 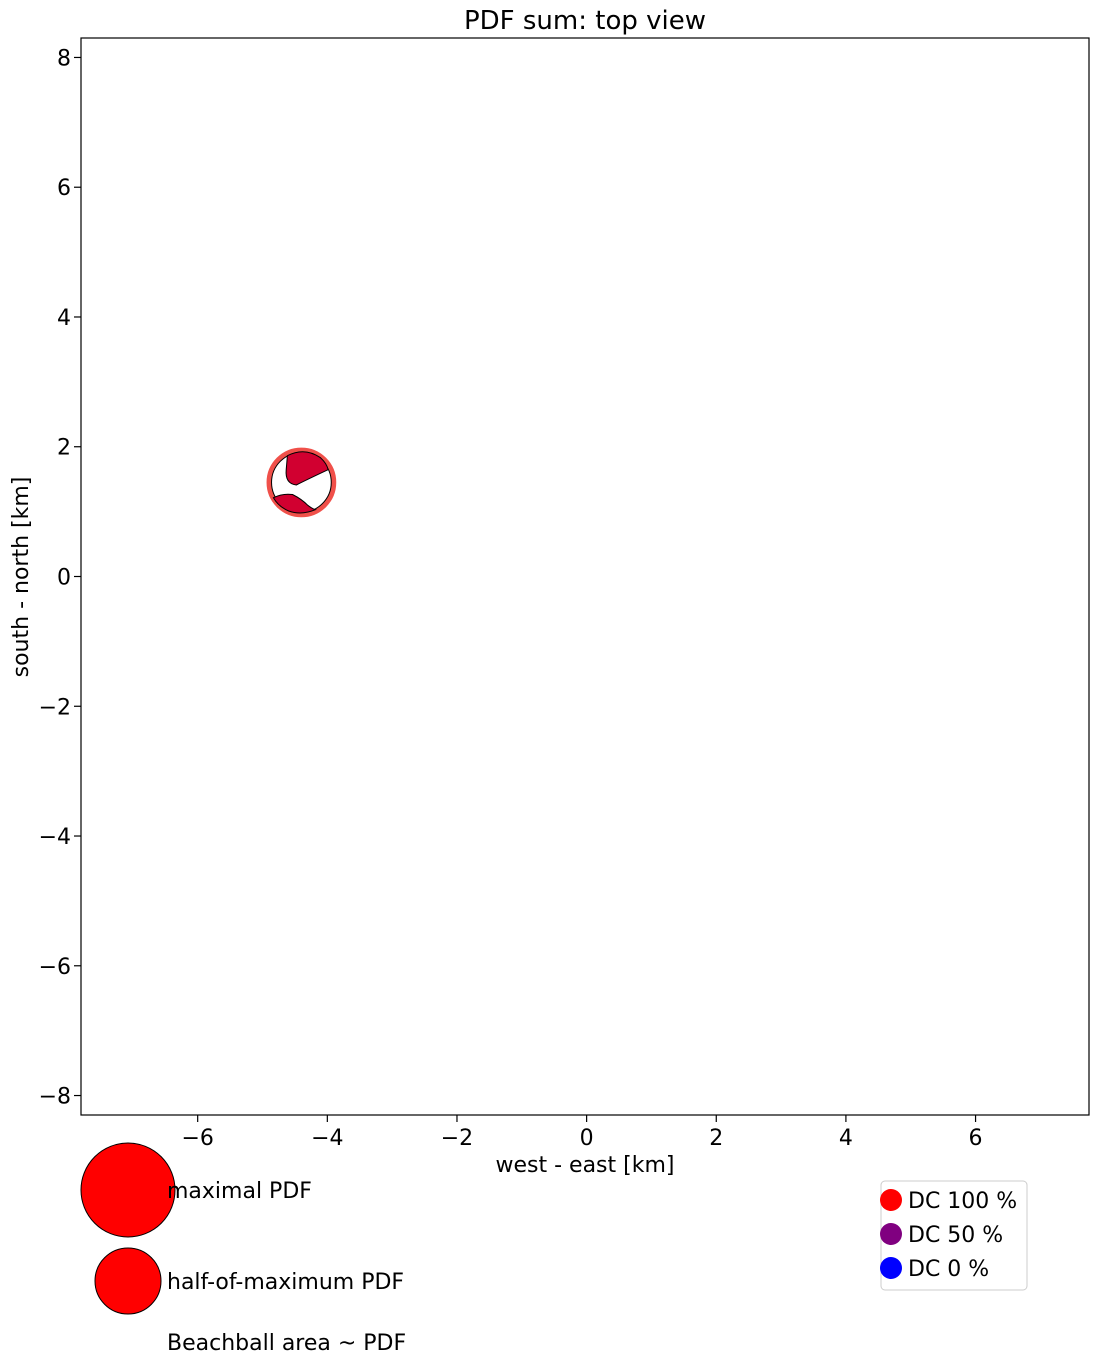 I want to click on size-legend-note: Beachball area ~ PDF, so click(x=286, y=1343).